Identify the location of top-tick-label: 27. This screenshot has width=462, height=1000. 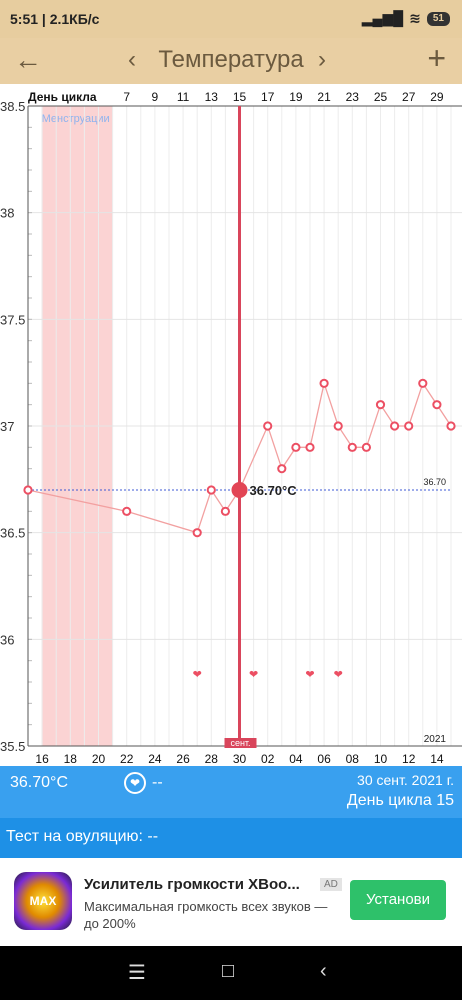
(409, 97).